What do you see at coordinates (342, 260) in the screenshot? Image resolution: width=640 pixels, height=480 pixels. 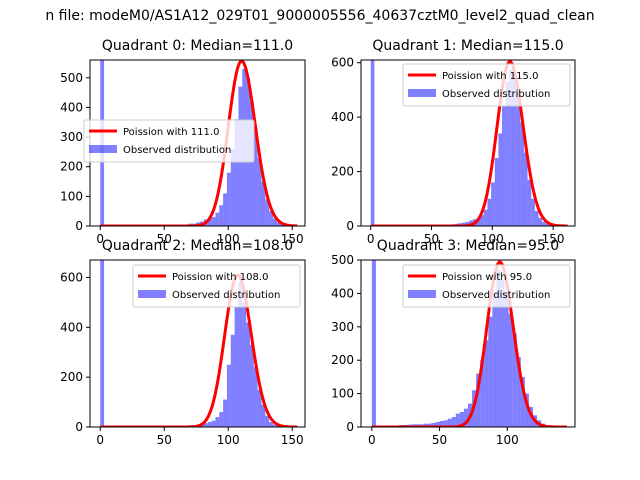 I see `y-tick-label: 500` at bounding box center [342, 260].